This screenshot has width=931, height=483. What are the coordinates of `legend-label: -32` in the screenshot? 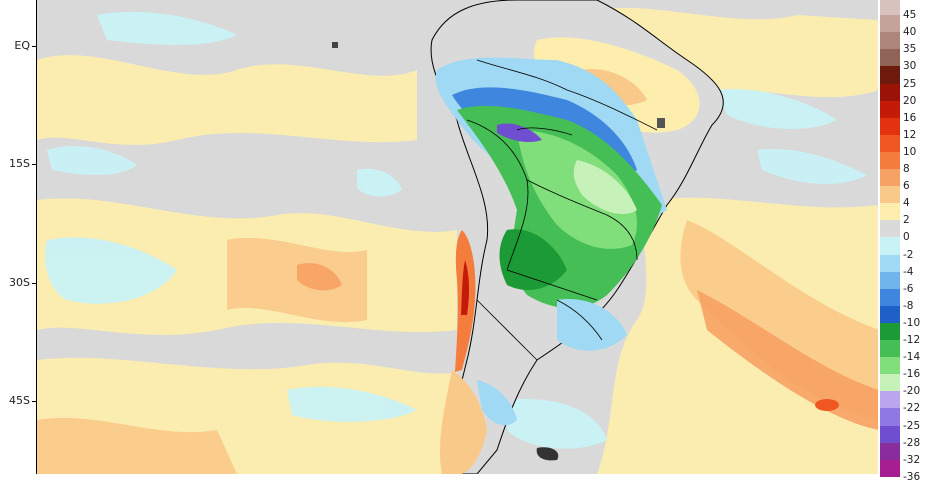 It's located at (912, 459).